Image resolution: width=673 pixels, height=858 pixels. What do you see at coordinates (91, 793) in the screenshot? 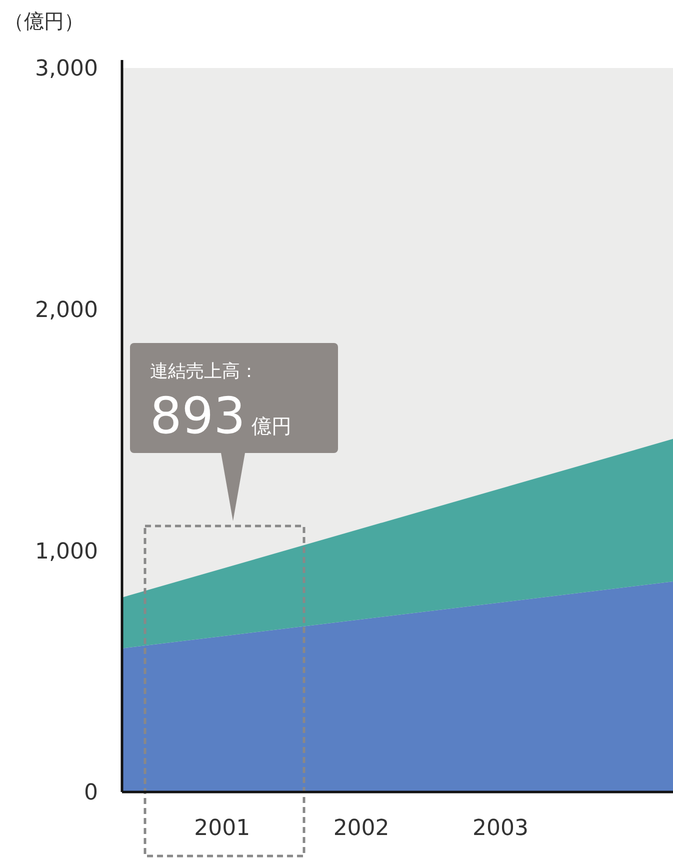
I see `y-tick-label: 0` at bounding box center [91, 793].